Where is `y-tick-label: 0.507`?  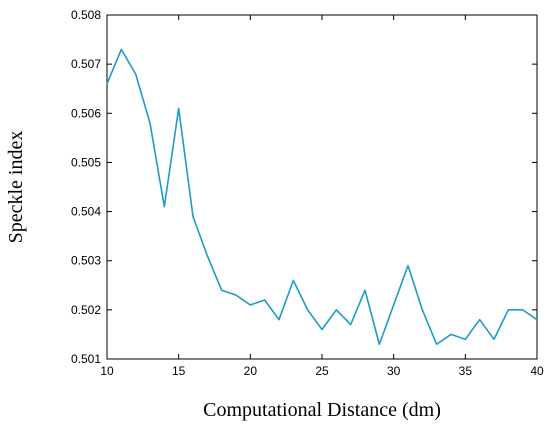 y-tick-label: 0.507 is located at coordinates (86, 64).